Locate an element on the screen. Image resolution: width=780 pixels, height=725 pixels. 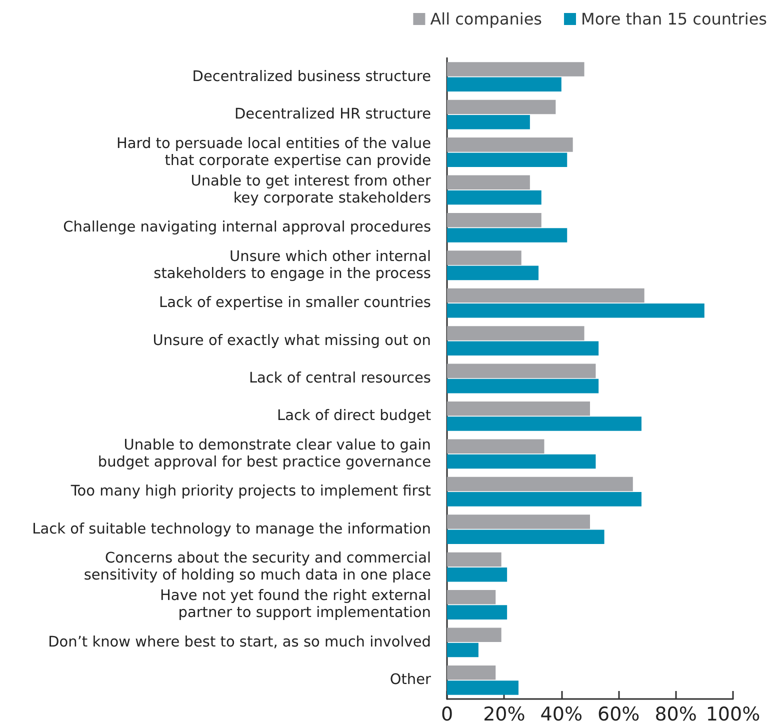
y-tick-label: Hard to persuade local entities of the value that corporate expertise can provide is located at coordinates (274, 152).